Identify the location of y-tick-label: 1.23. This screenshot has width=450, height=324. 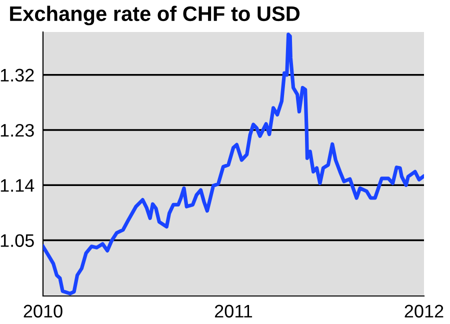
(17, 130).